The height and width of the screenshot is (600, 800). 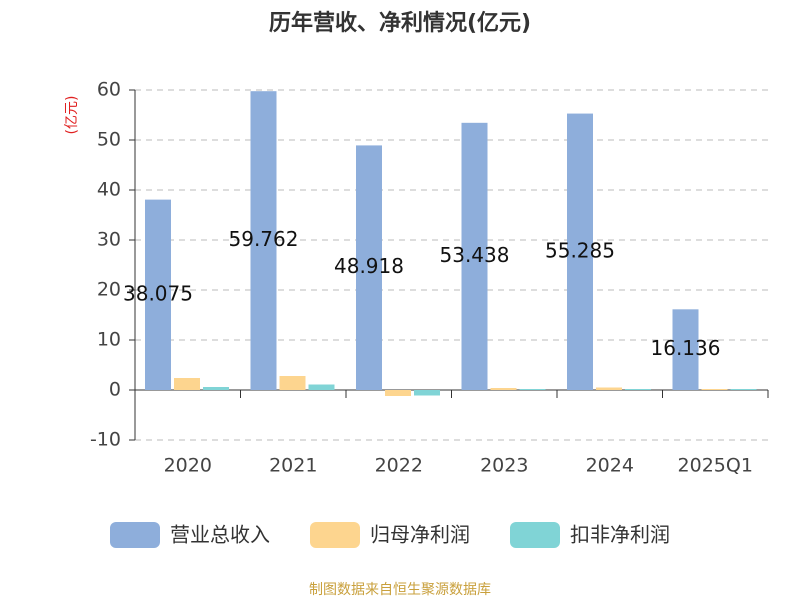 I want to click on x-tick-label: 2023, so click(x=504, y=466).